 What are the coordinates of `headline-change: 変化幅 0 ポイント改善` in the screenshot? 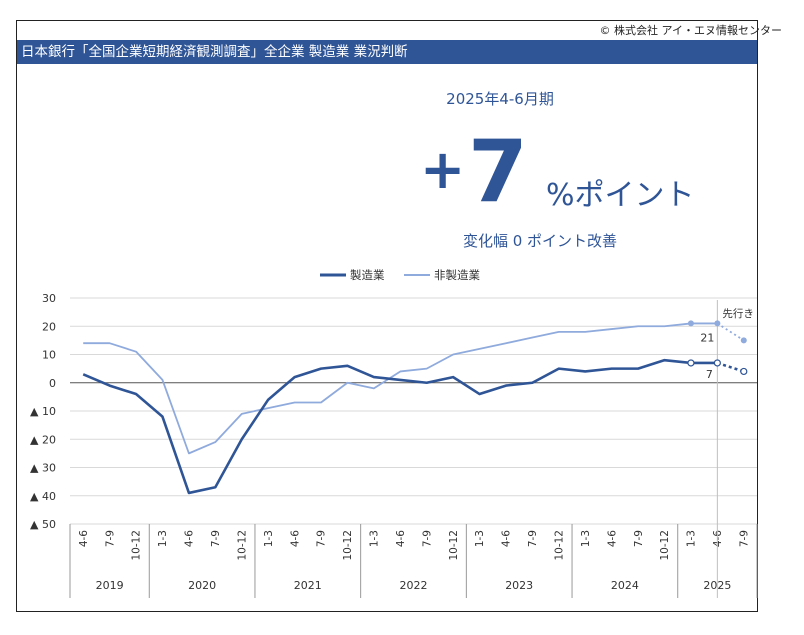 It's located at (540, 241).